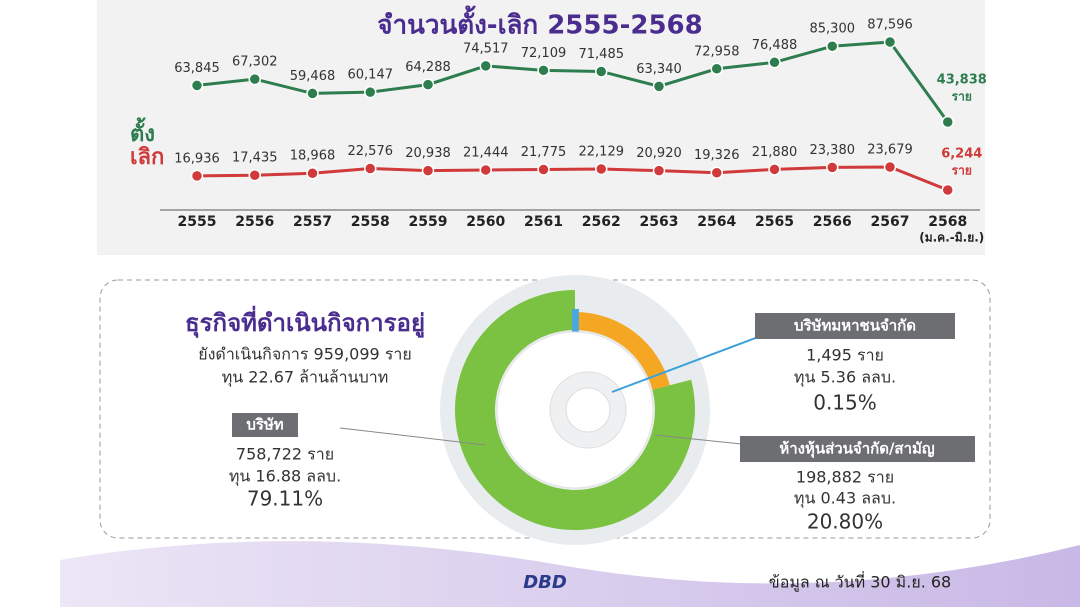 This screenshot has height=607, width=1080. What do you see at coordinates (860, 582) in the screenshot?
I see `footer-note: ข้อมูล ณ วันที่ 30 มิ.ย. 68` at bounding box center [860, 582].